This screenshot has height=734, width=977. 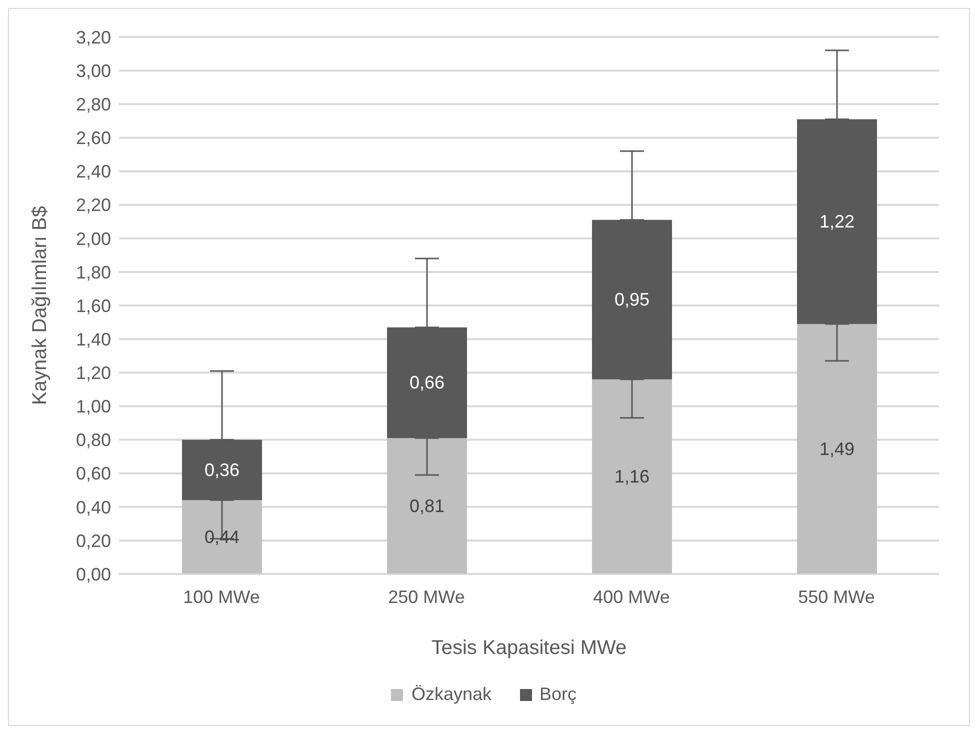 What do you see at coordinates (93, 70) in the screenshot?
I see `y-tick-label: 3,00` at bounding box center [93, 70].